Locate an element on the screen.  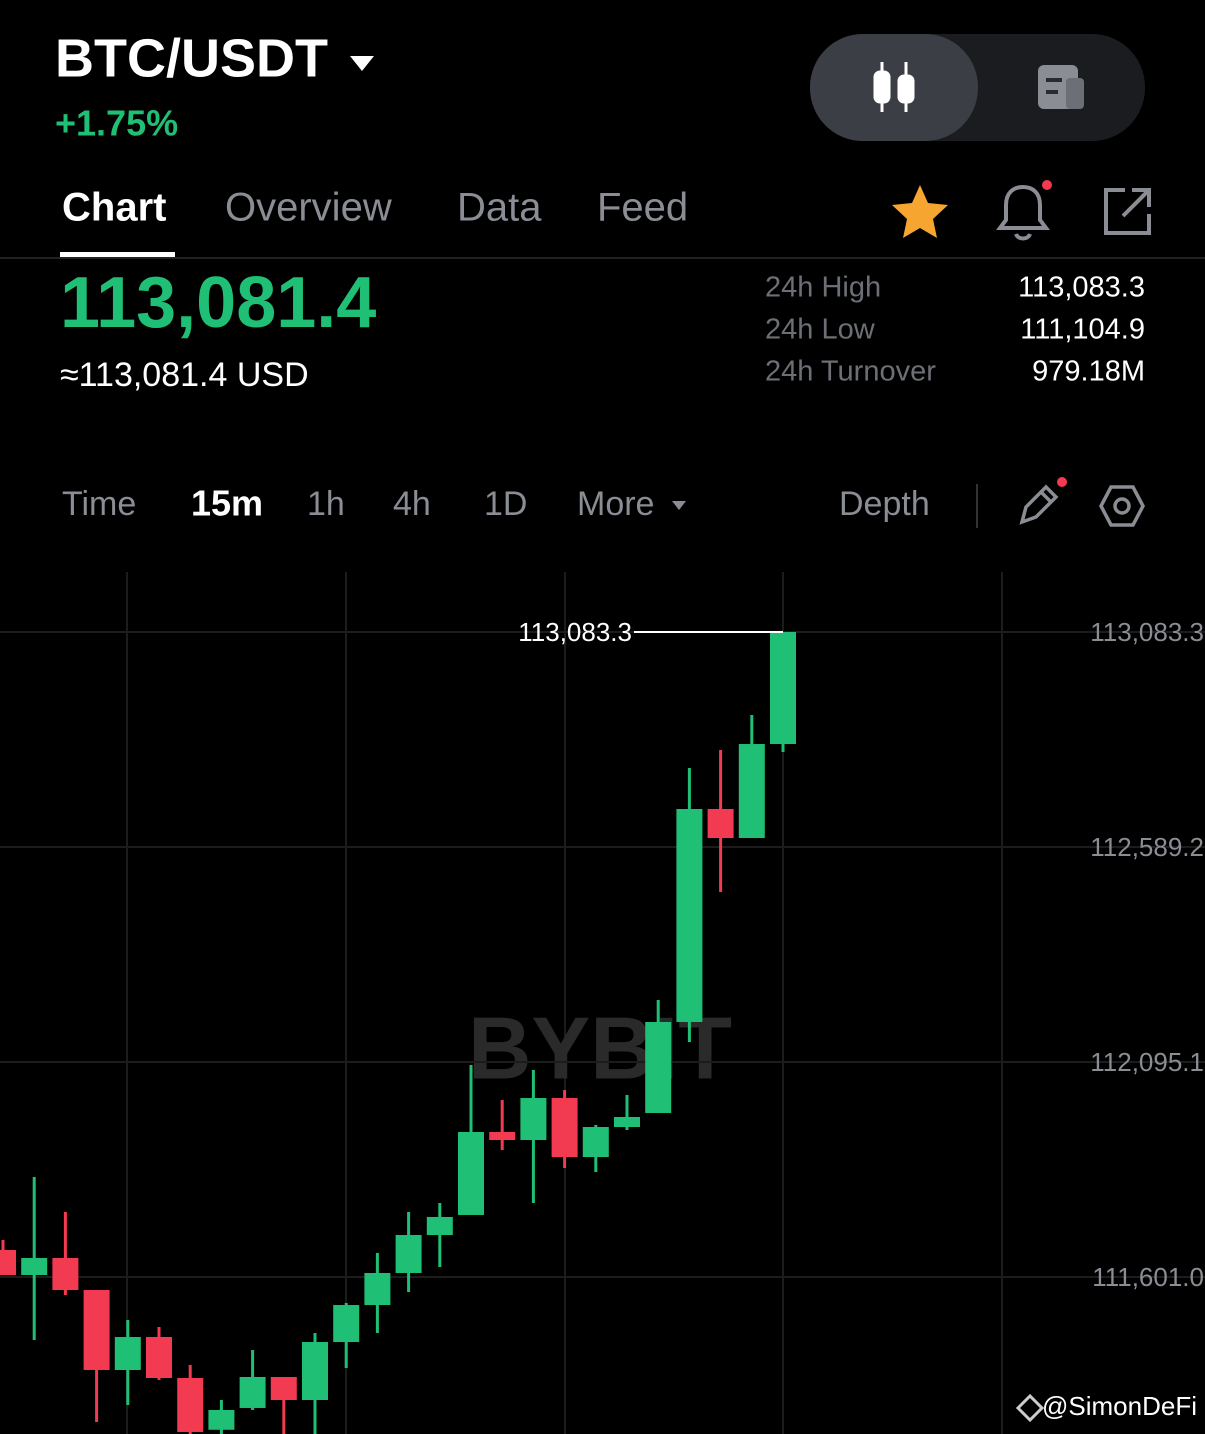
stat-value: 113,083.3 is located at coordinates (1081, 288).